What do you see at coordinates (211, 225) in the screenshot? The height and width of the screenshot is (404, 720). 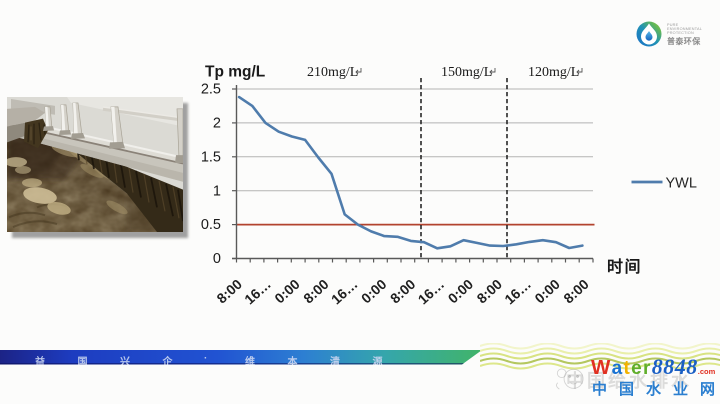 I see `svg-text: 0.5` at bounding box center [211, 225].